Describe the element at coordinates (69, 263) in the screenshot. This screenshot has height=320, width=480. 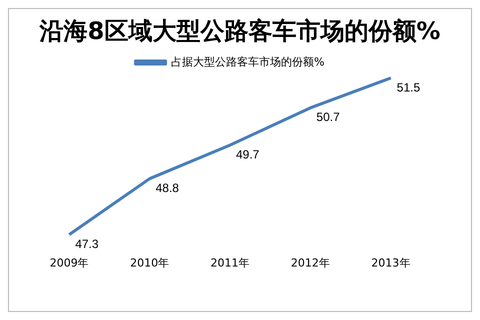
I see `x-tick-label: 2009年` at that location.